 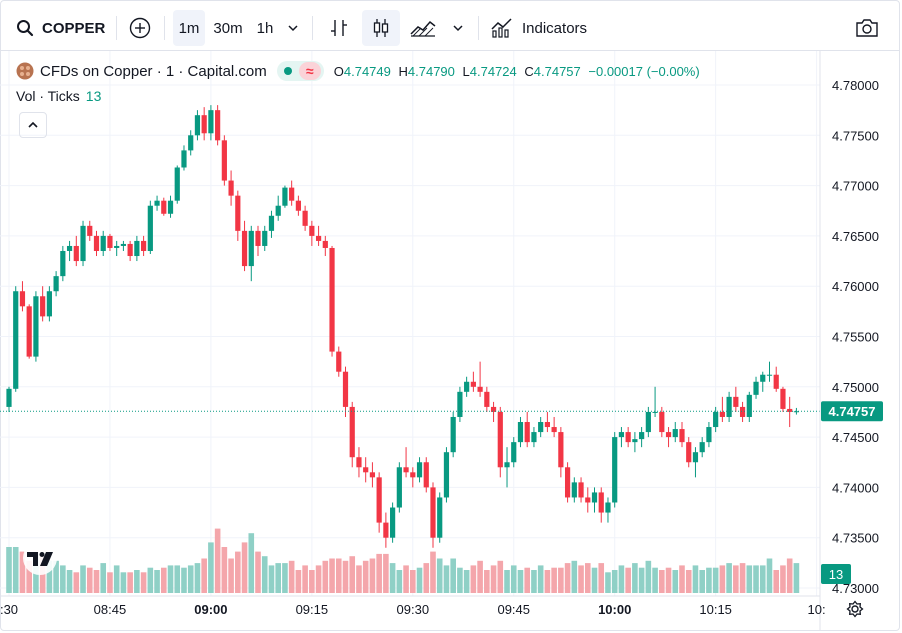 What do you see at coordinates (33, 125) in the screenshot?
I see `collapse-legend-button` at bounding box center [33, 125].